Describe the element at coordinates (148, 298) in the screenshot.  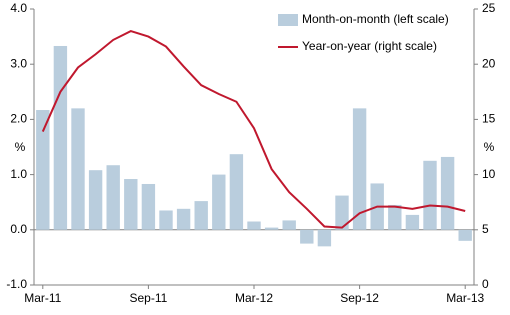
I see `x-tick-label: Sep-11` at that location.